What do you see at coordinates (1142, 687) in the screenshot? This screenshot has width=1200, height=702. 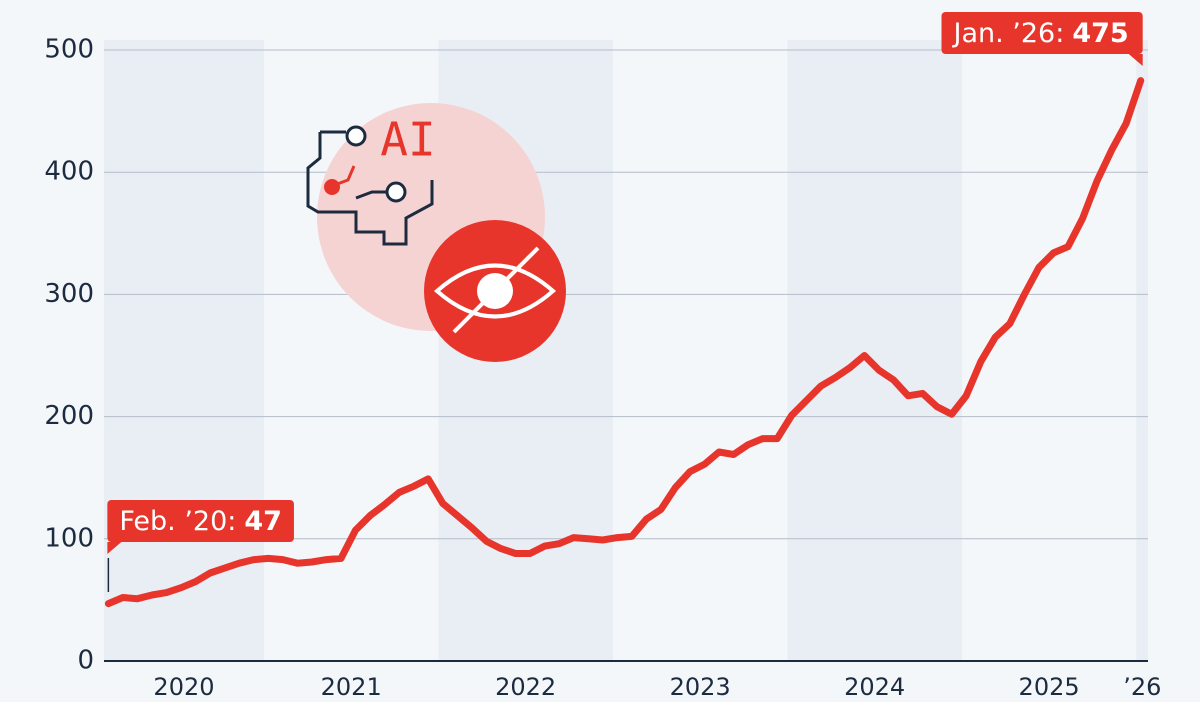 I see `x-tick-label: ’26` at bounding box center [1142, 687].